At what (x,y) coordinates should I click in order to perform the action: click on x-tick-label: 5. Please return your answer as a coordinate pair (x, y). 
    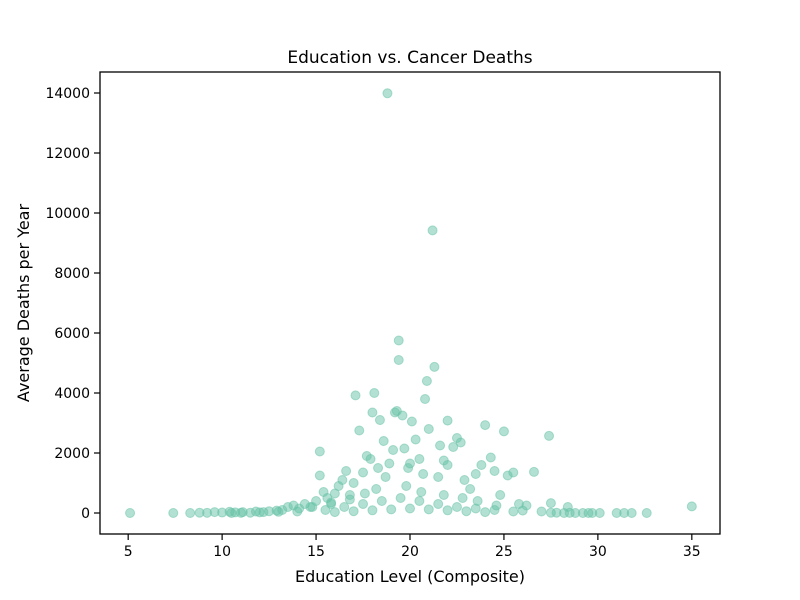
    Looking at the image, I should click on (128, 552).